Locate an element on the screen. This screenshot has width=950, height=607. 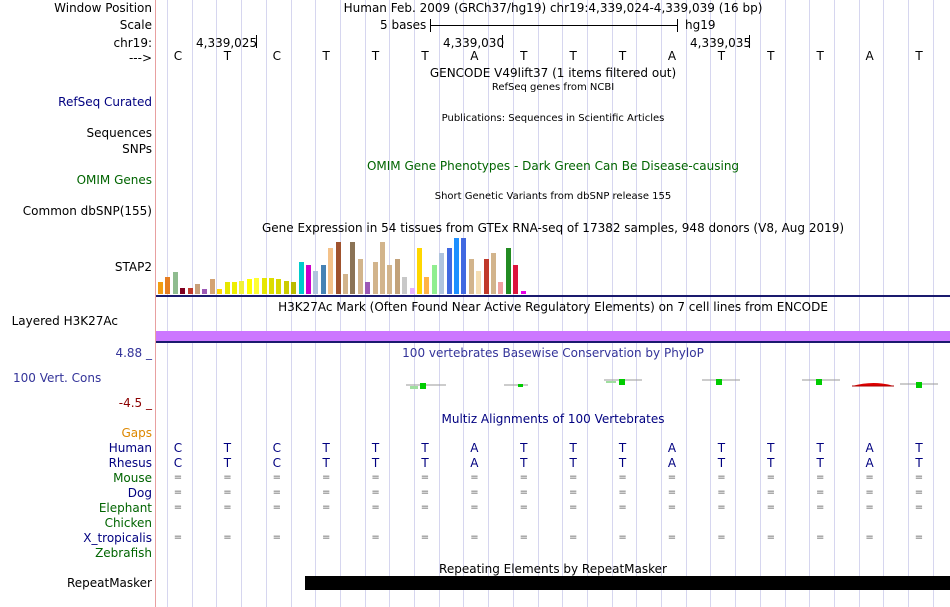
window-position-label: Window Position is located at coordinates (103, 8).